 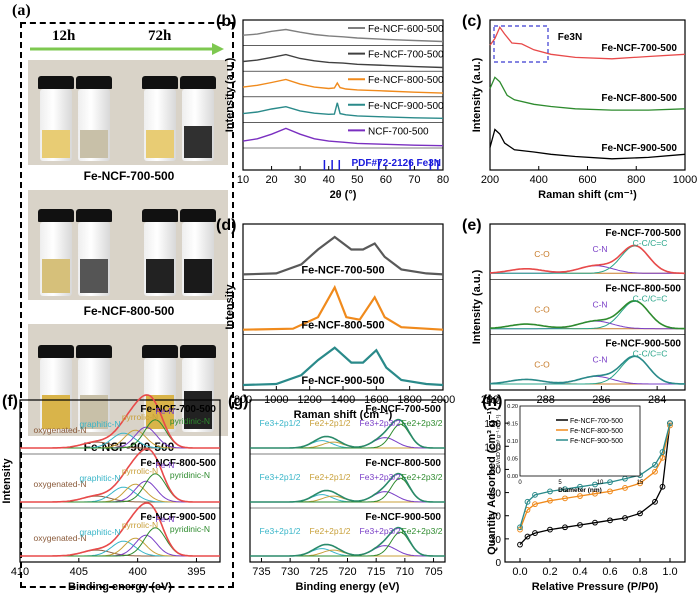 What do you see at coordinates (490, 400) in the screenshot?
I see `x-tick-label: 290` at bounding box center [490, 400].